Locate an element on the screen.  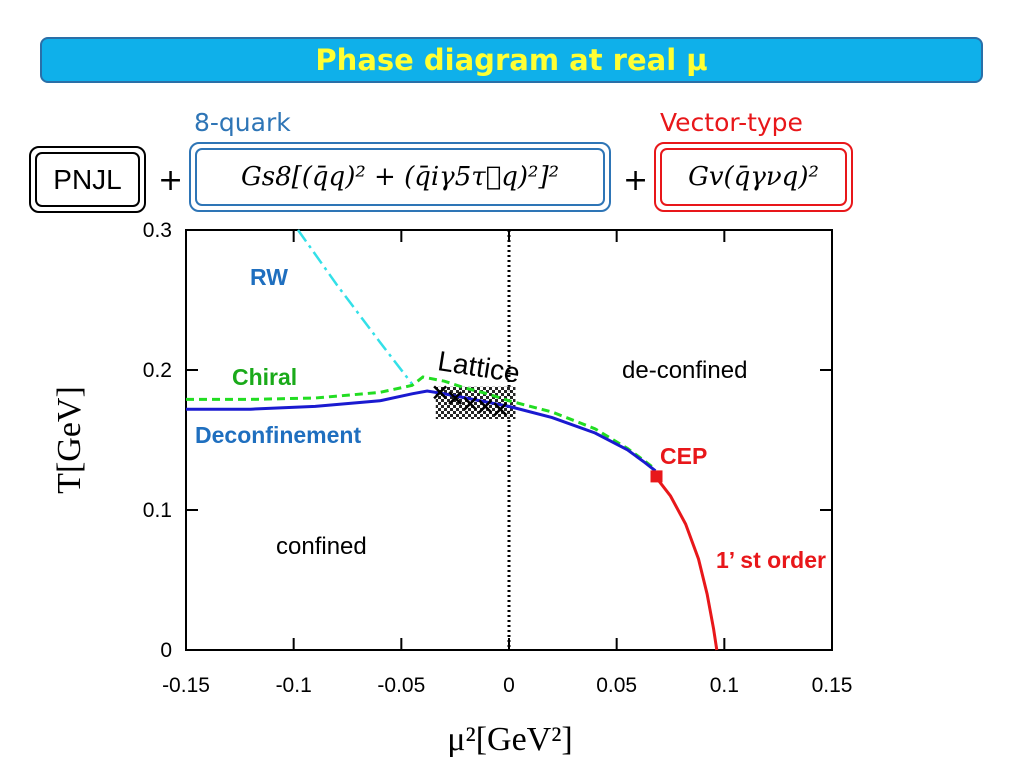
y-tick-label: 0.3 is located at coordinates (157, 230).